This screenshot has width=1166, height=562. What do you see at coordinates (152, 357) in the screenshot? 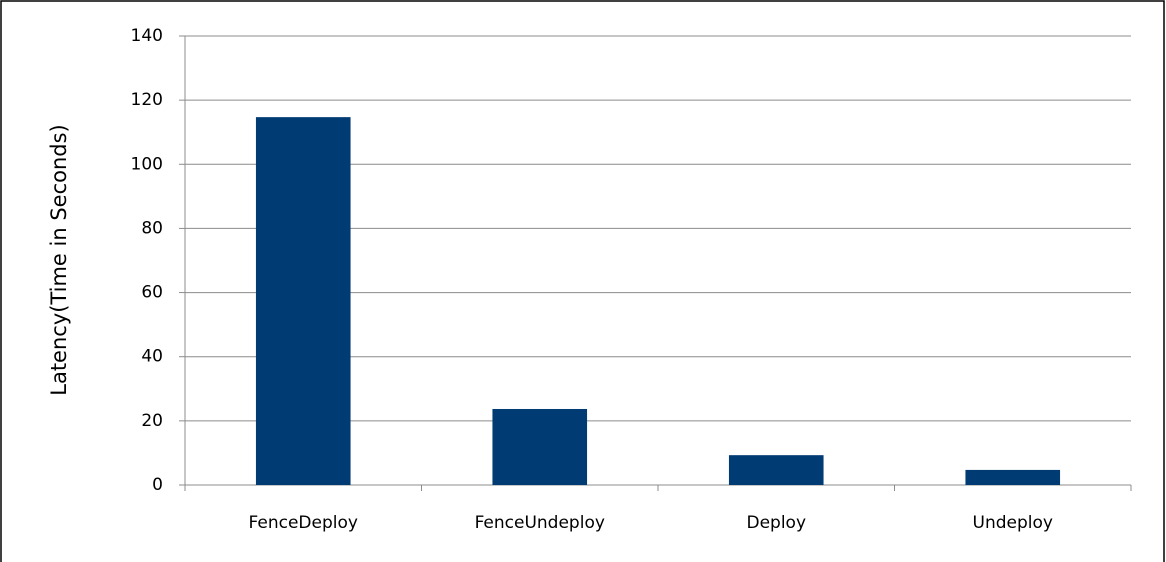
I see `y-tick-label: 40` at bounding box center [152, 357].